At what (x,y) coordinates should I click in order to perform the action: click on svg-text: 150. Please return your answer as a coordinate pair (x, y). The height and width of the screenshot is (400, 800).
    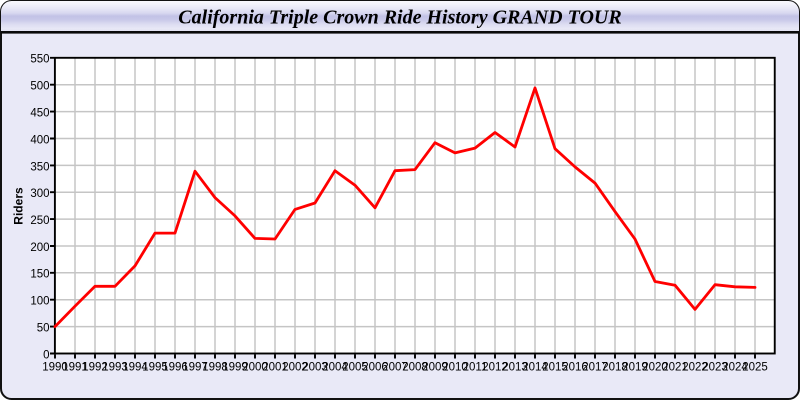
    Looking at the image, I should click on (39, 275).